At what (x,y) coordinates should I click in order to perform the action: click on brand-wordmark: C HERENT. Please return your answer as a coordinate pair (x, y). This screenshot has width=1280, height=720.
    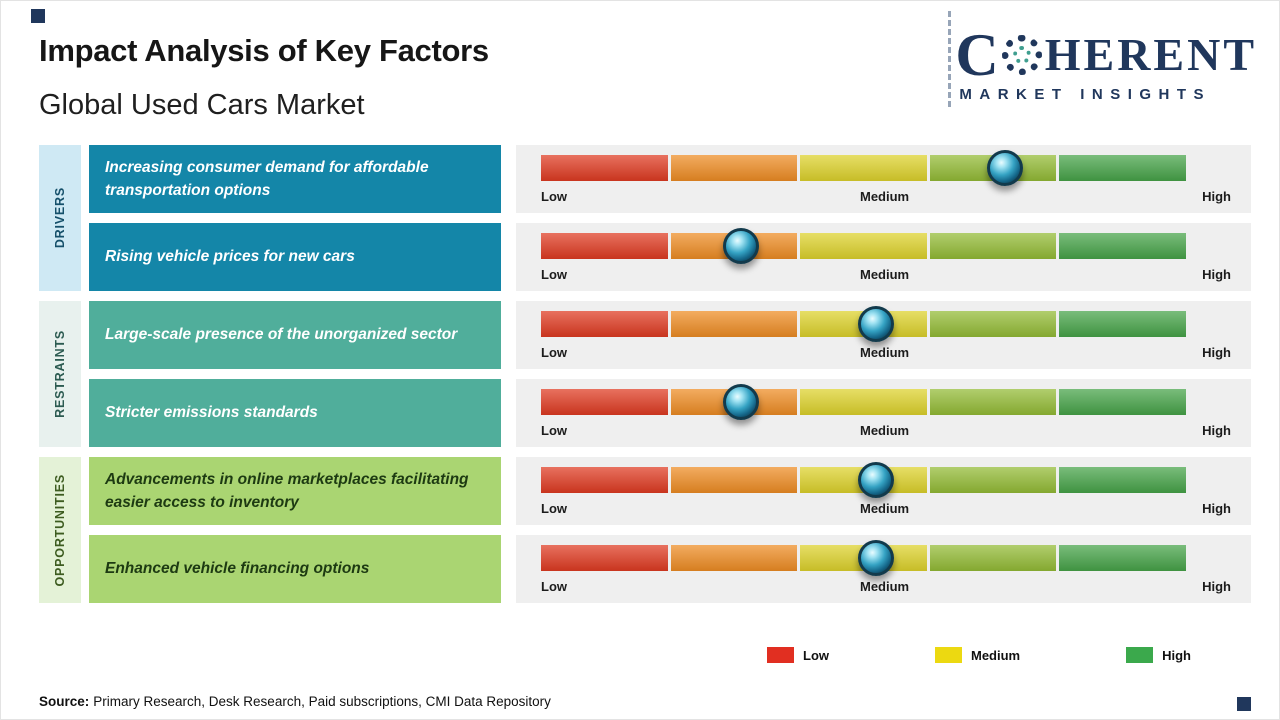
    Looking at the image, I should click on (1106, 55).